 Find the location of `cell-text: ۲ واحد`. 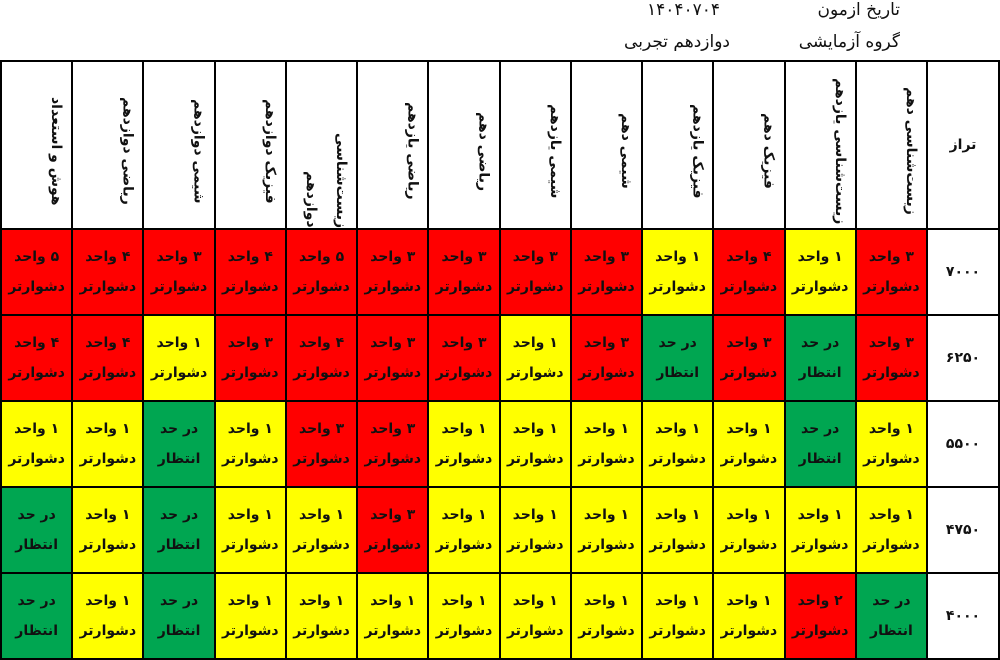

cell-text: ۲ واحد is located at coordinates (820, 601).